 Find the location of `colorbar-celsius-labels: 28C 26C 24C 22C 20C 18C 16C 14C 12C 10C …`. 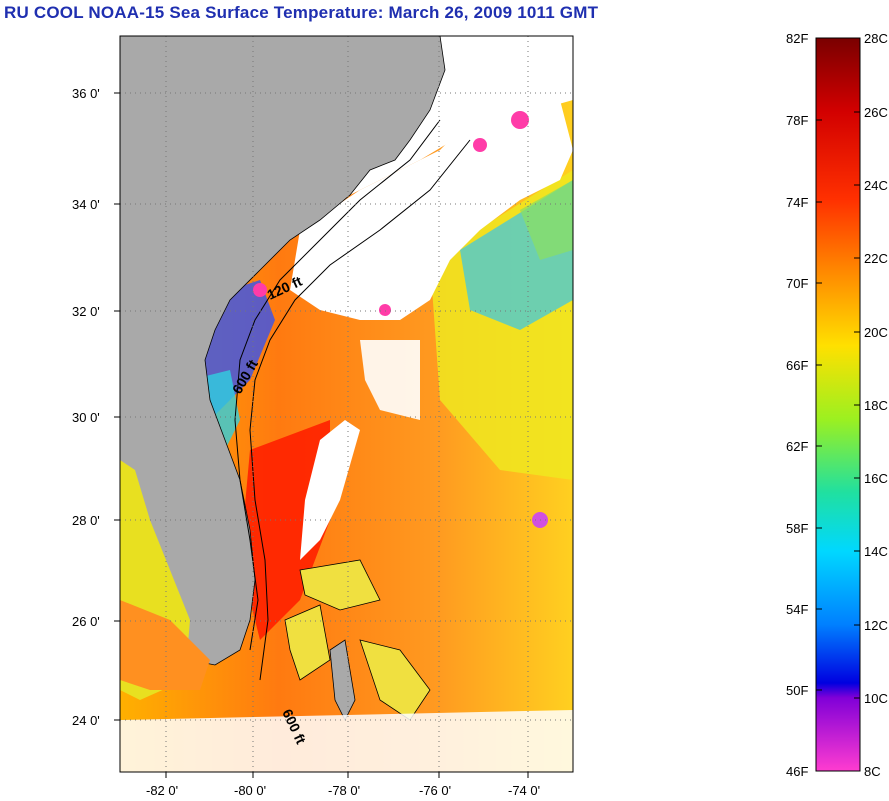

colorbar-celsius-labels: 28C 26C 24C 22C 20C 18C 16C 14C 12C 10C … is located at coordinates (876, 405).